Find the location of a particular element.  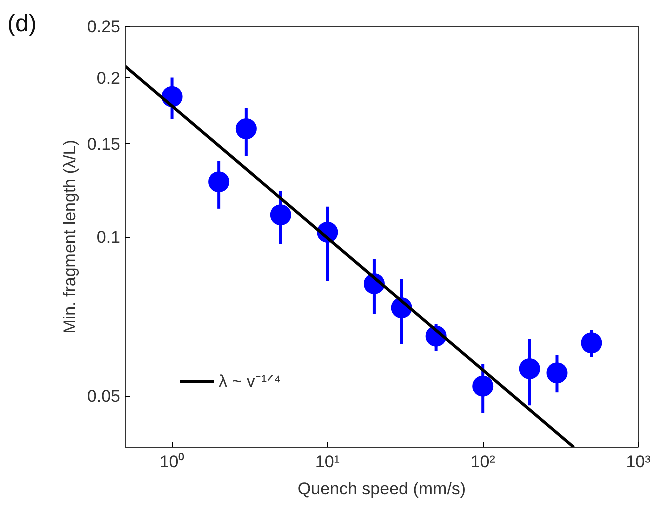

y-tick-label: 0.1 is located at coordinates (108, 237).